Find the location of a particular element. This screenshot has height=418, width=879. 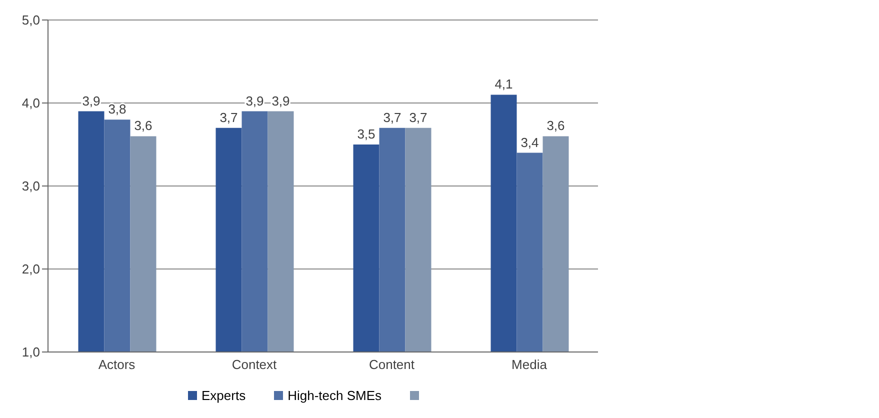

x-tick-label: Content is located at coordinates (391, 364).